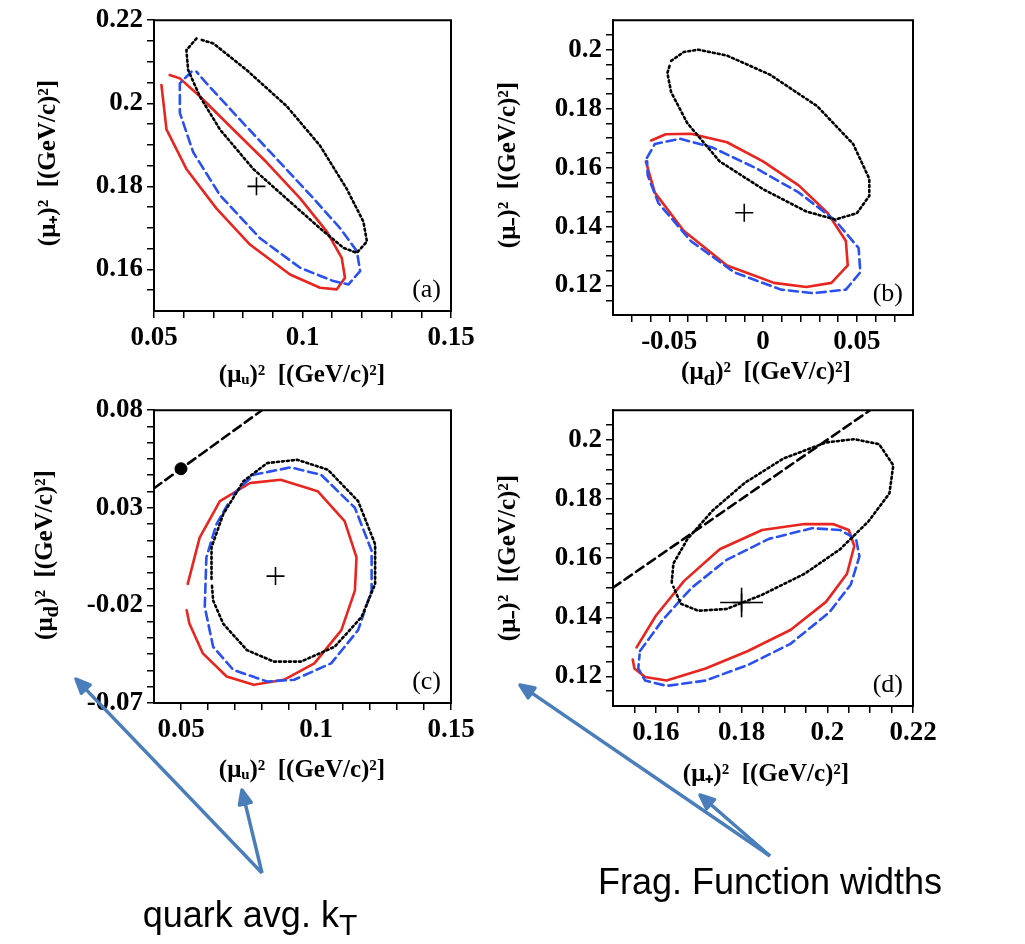 Image resolution: width=1025 pixels, height=944 pixels. What do you see at coordinates (766, 772) in the screenshot?
I see `x-axis-title: (μ₊)² [(GeV/c)²]` at bounding box center [766, 772].